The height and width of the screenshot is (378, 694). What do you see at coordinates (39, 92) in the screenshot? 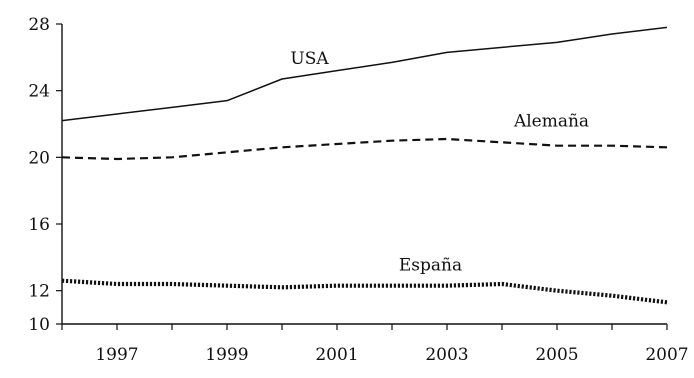
I see `y-tick-label: 24` at bounding box center [39, 92].